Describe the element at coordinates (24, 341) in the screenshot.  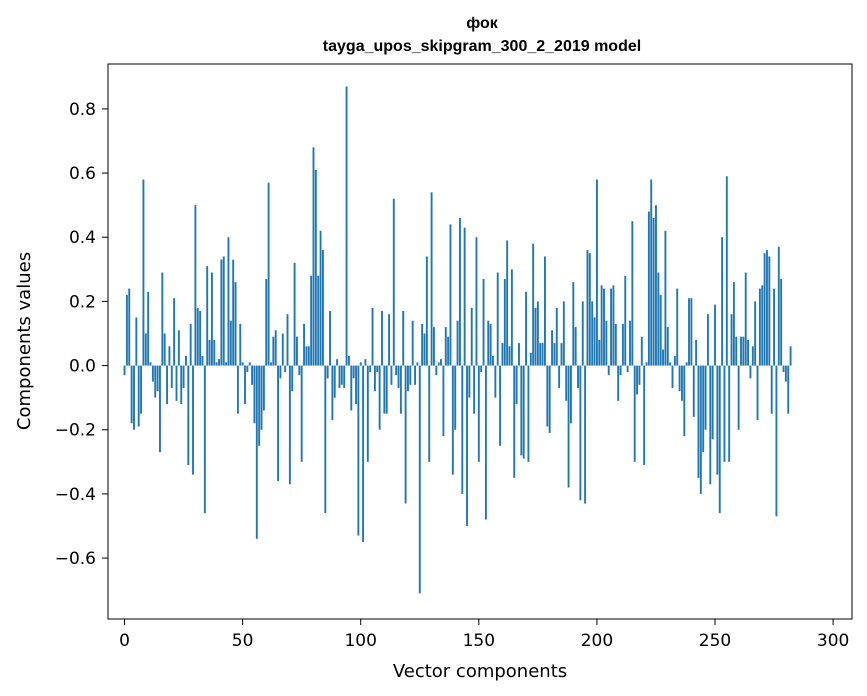
I see `y-axis-label: Components values` at that location.